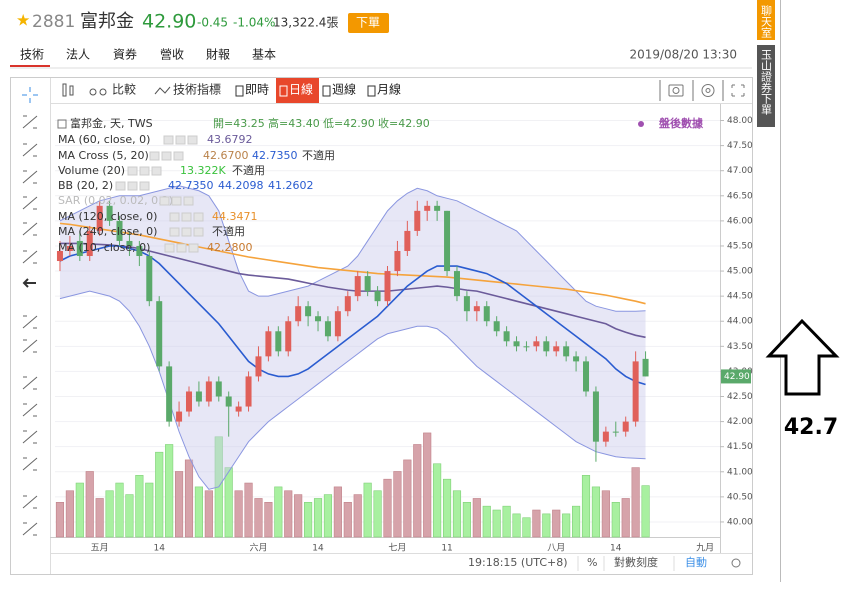 This screenshot has height=595, width=850. I want to click on tab: 財報, so click(218, 54).